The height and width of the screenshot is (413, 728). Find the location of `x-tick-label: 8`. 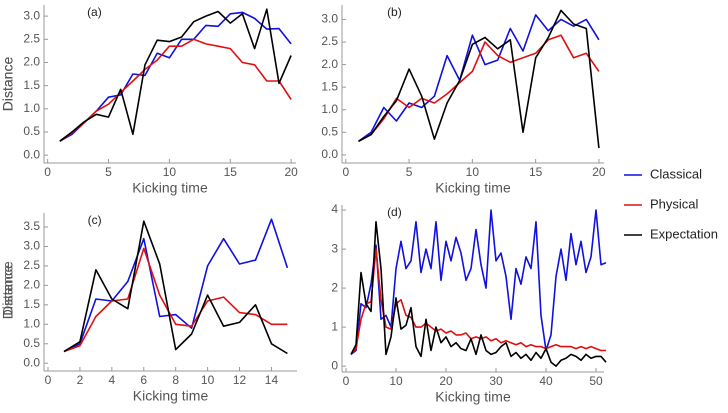

x-tick-label: 8 is located at coordinates (175, 380).